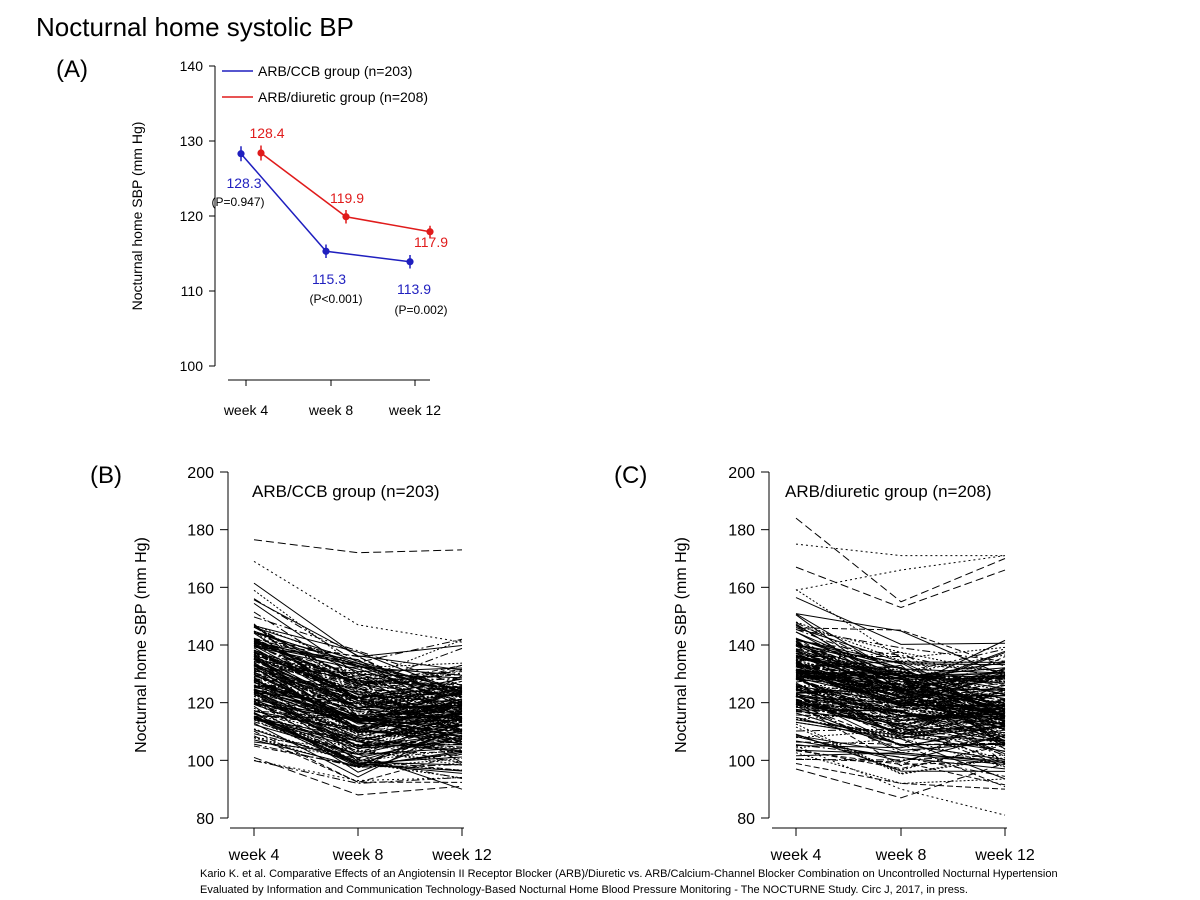  What do you see at coordinates (200, 761) in the screenshot?
I see `y-tick-label: 100` at bounding box center [200, 761].